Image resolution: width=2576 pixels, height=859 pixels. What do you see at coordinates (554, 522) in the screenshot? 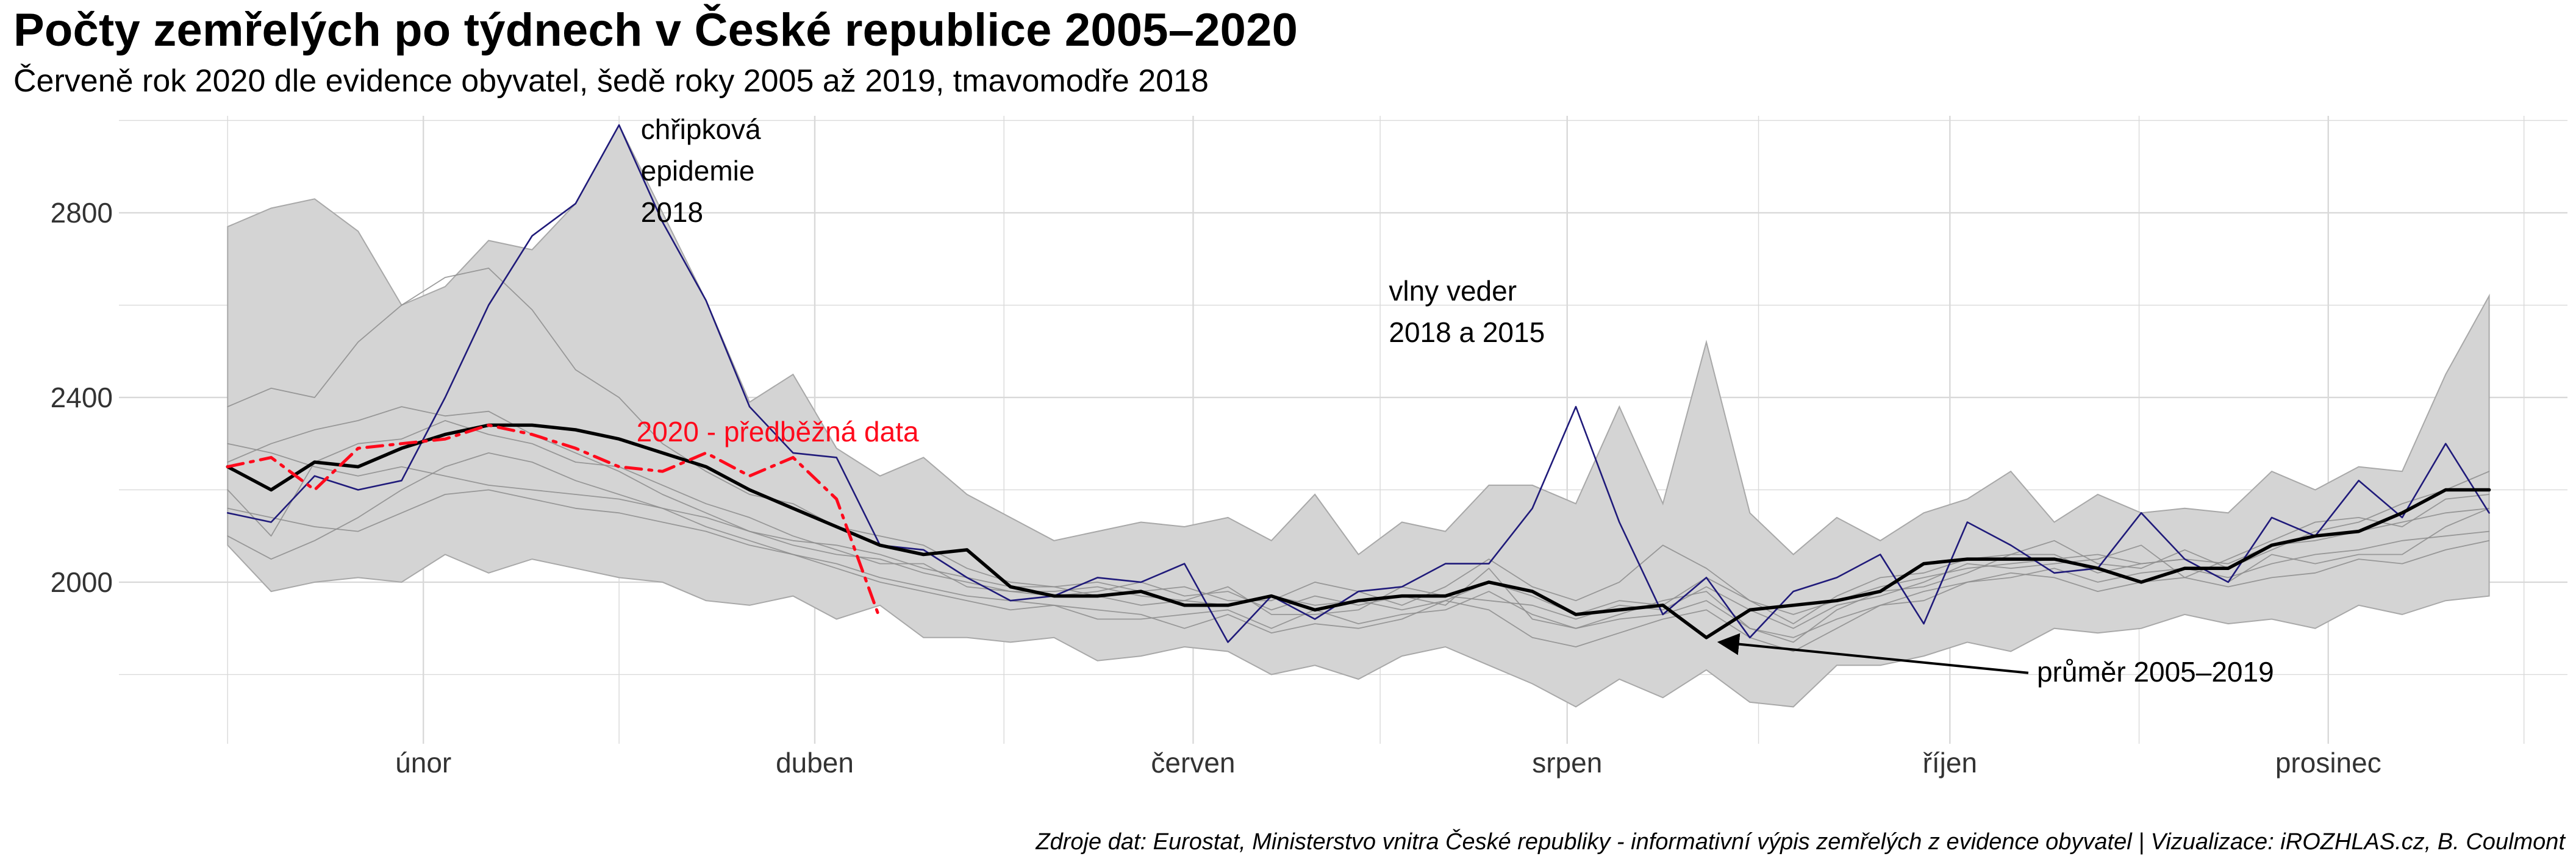
I see `line-2020` at bounding box center [554, 522].